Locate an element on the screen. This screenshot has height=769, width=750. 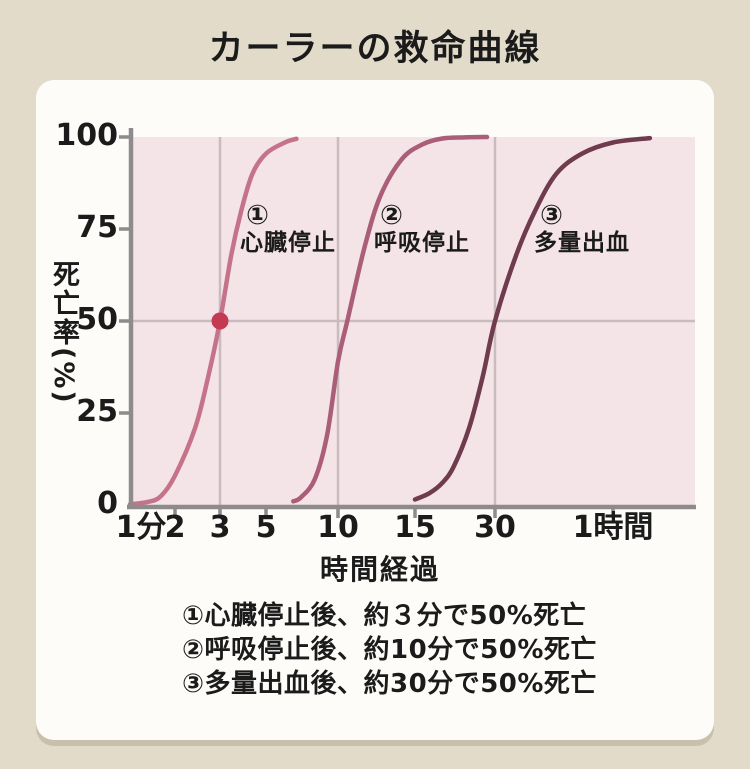
page-title: カーラーの救命曲線 is located at coordinates (375, 49).